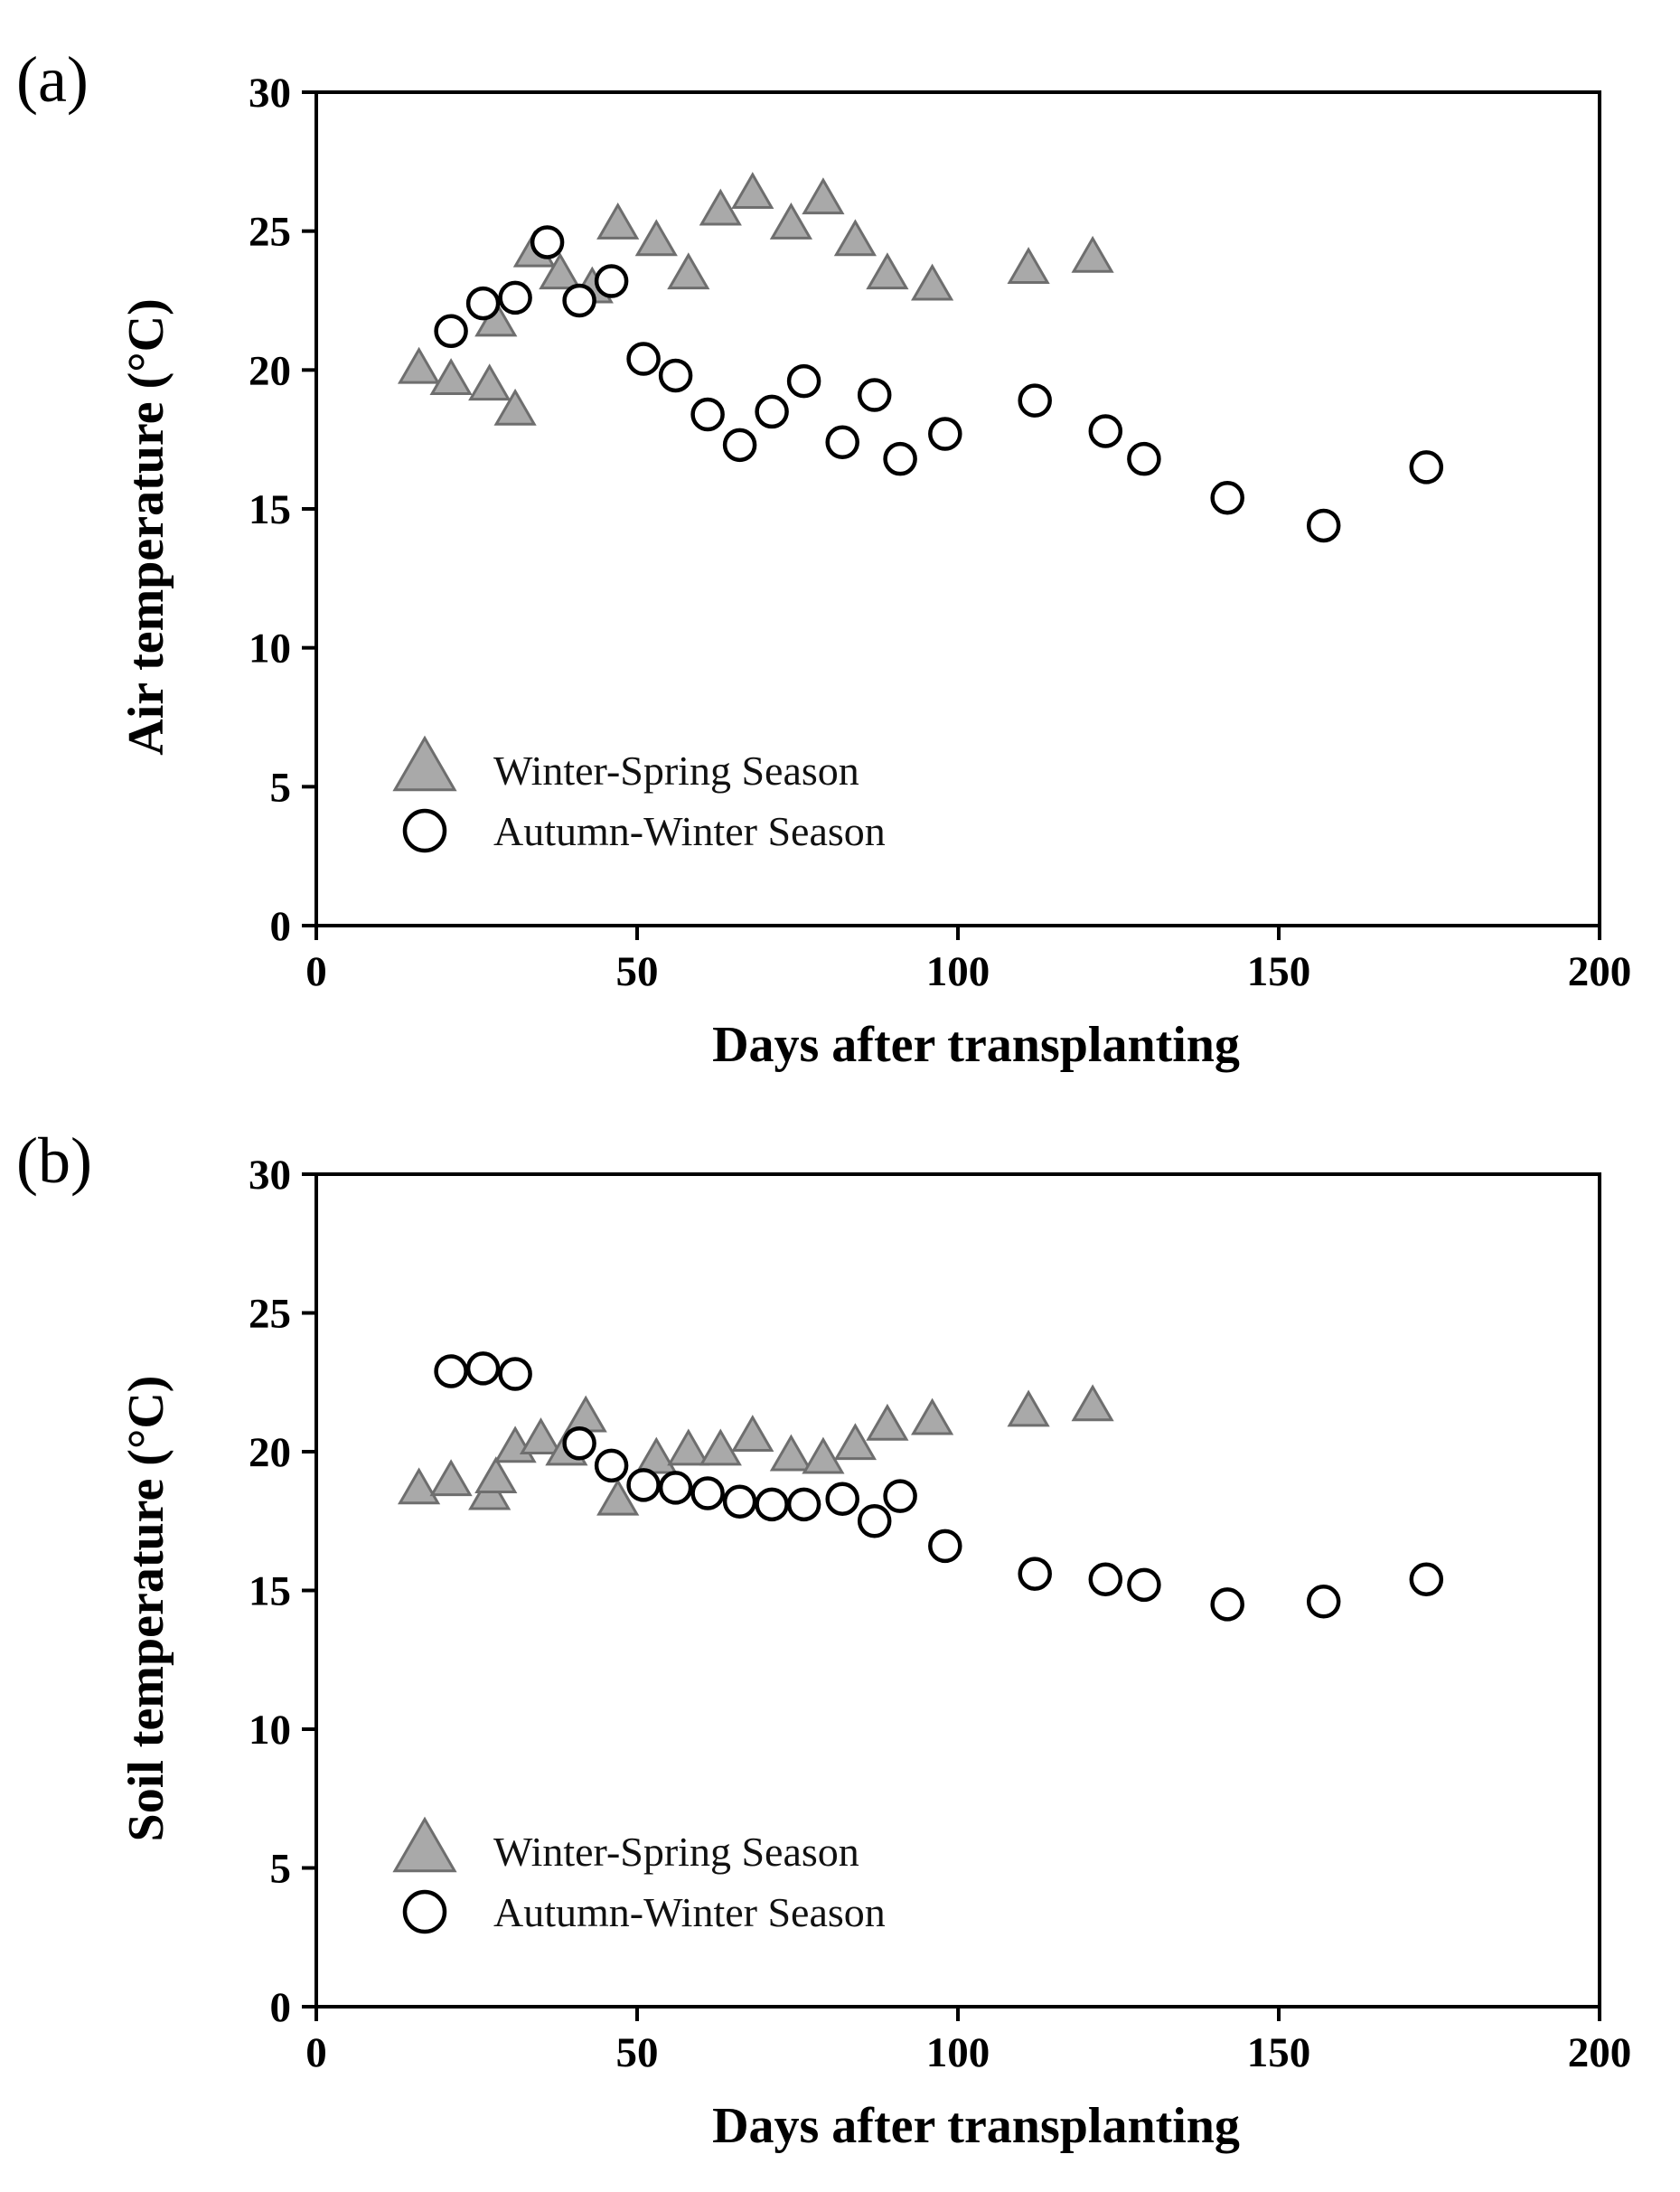 The height and width of the screenshot is (2192, 1680). Describe the element at coordinates (270, 1591) in the screenshot. I see `y-tick-label: 15` at that location.